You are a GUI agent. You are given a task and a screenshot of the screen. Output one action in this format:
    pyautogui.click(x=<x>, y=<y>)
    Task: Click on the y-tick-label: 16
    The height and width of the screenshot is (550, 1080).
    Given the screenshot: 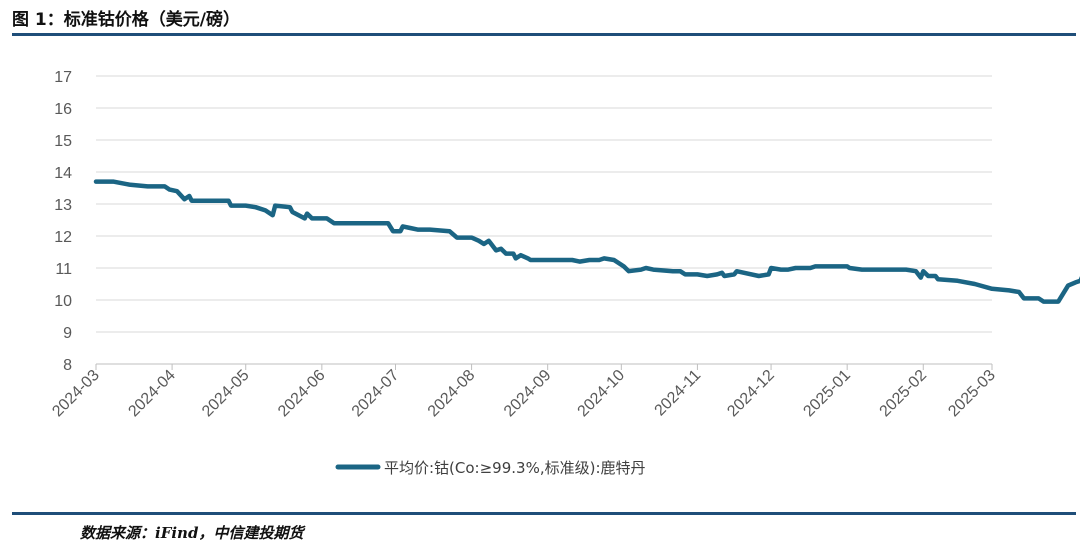 What is the action you would take?
    pyautogui.click(x=63, y=109)
    